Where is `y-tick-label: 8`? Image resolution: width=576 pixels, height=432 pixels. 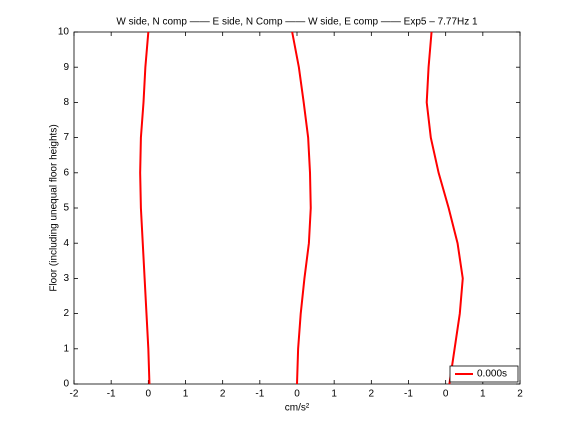
y-tick-label: 8 is located at coordinates (66, 102).